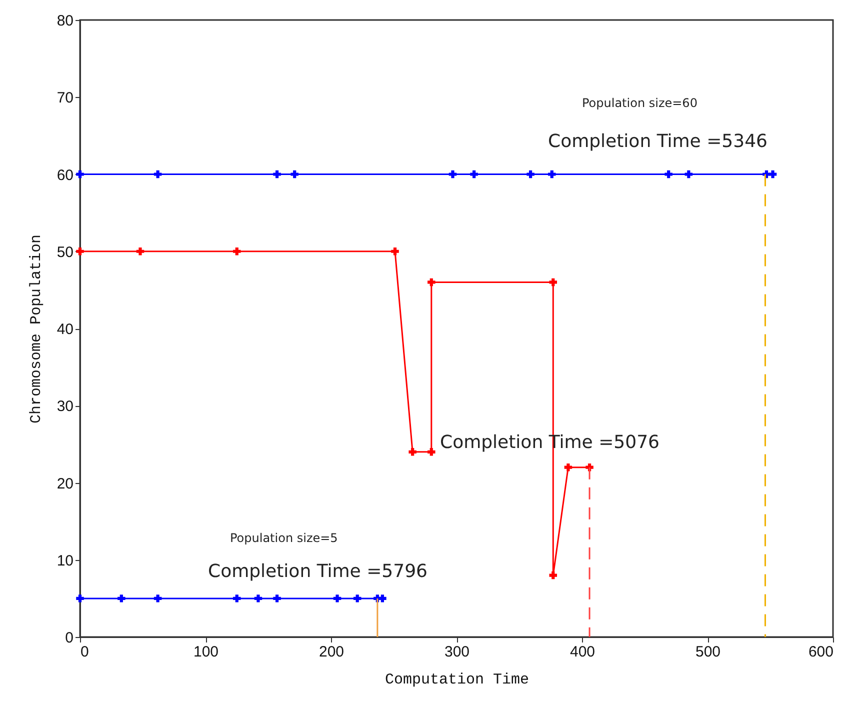  I want to click on annotation: Population size=60, so click(640, 103).